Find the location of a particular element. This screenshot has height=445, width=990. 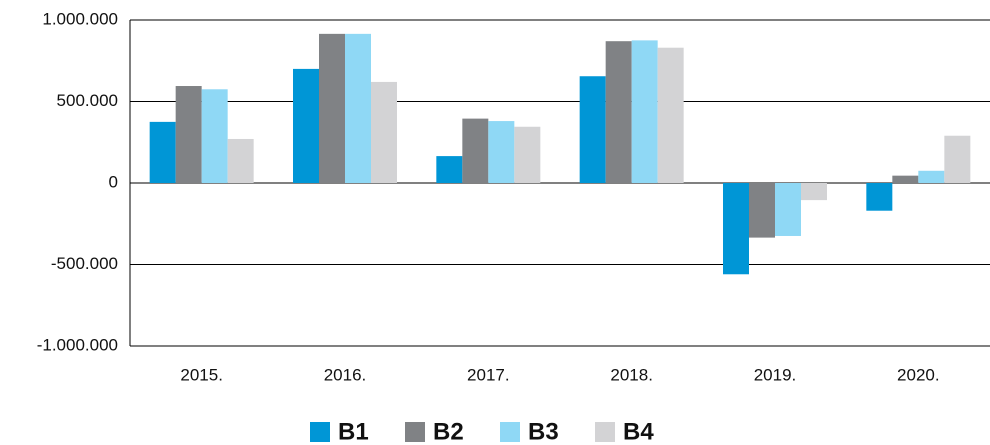

y-tick-label: 500.000 is located at coordinates (87, 100).